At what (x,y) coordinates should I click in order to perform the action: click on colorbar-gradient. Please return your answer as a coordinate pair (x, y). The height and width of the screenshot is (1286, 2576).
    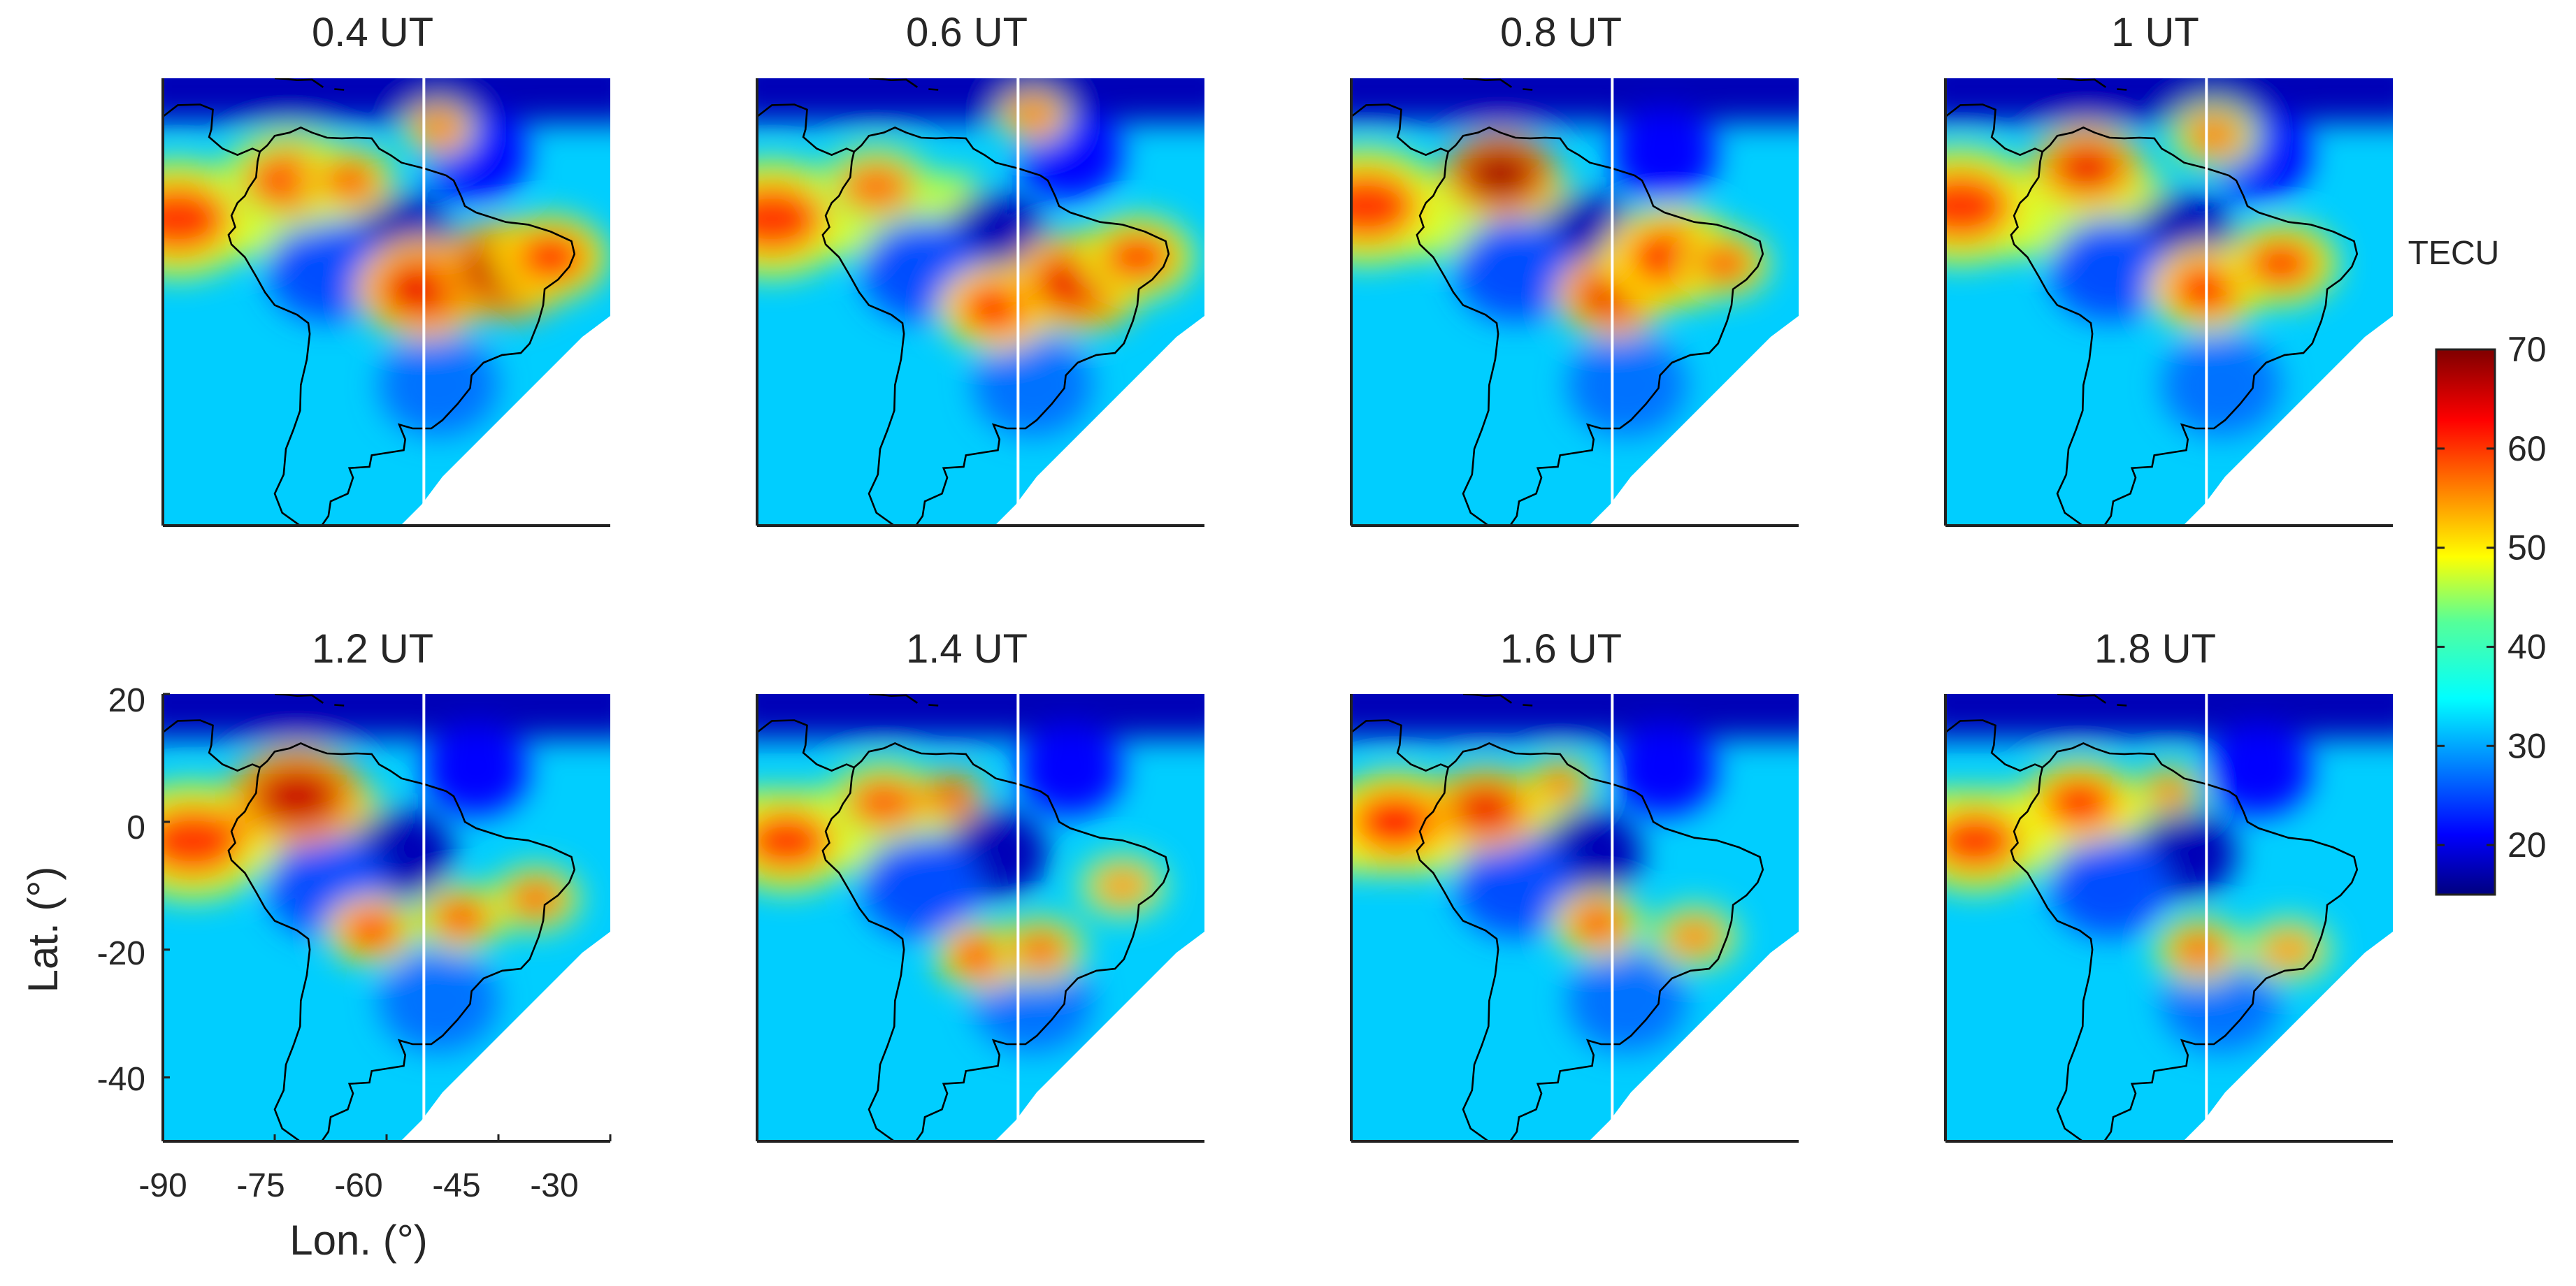
    Looking at the image, I should click on (2465, 622).